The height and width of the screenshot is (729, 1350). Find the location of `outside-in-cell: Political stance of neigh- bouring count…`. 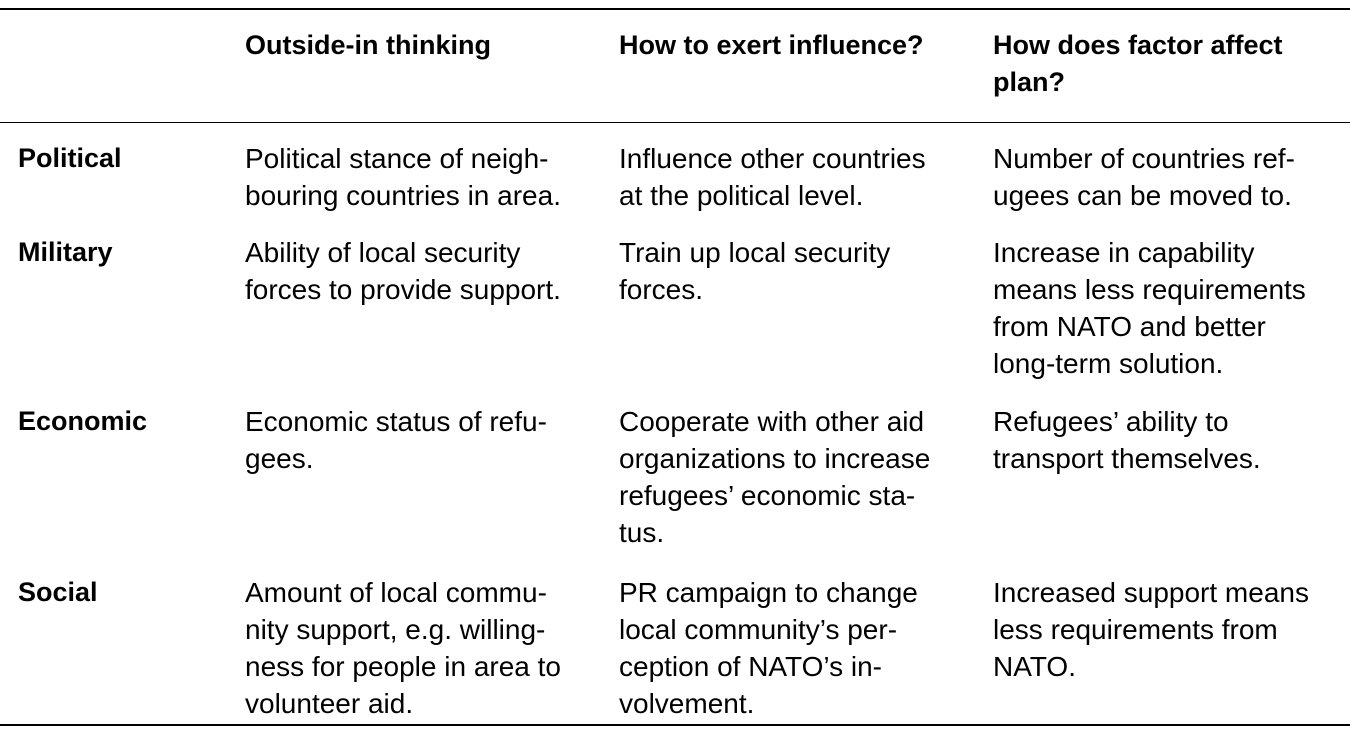

outside-in-cell: Political stance of neigh- bouring count… is located at coordinates (403, 177).